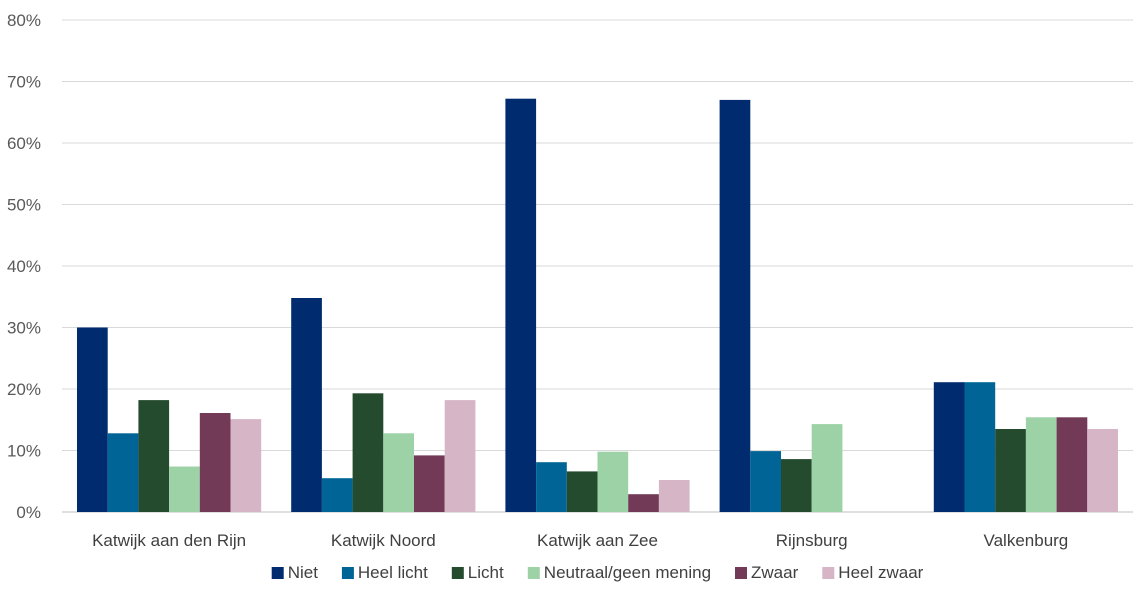 This screenshot has height=590, width=1139. I want to click on legend-item: Heel licht, so click(384, 572).